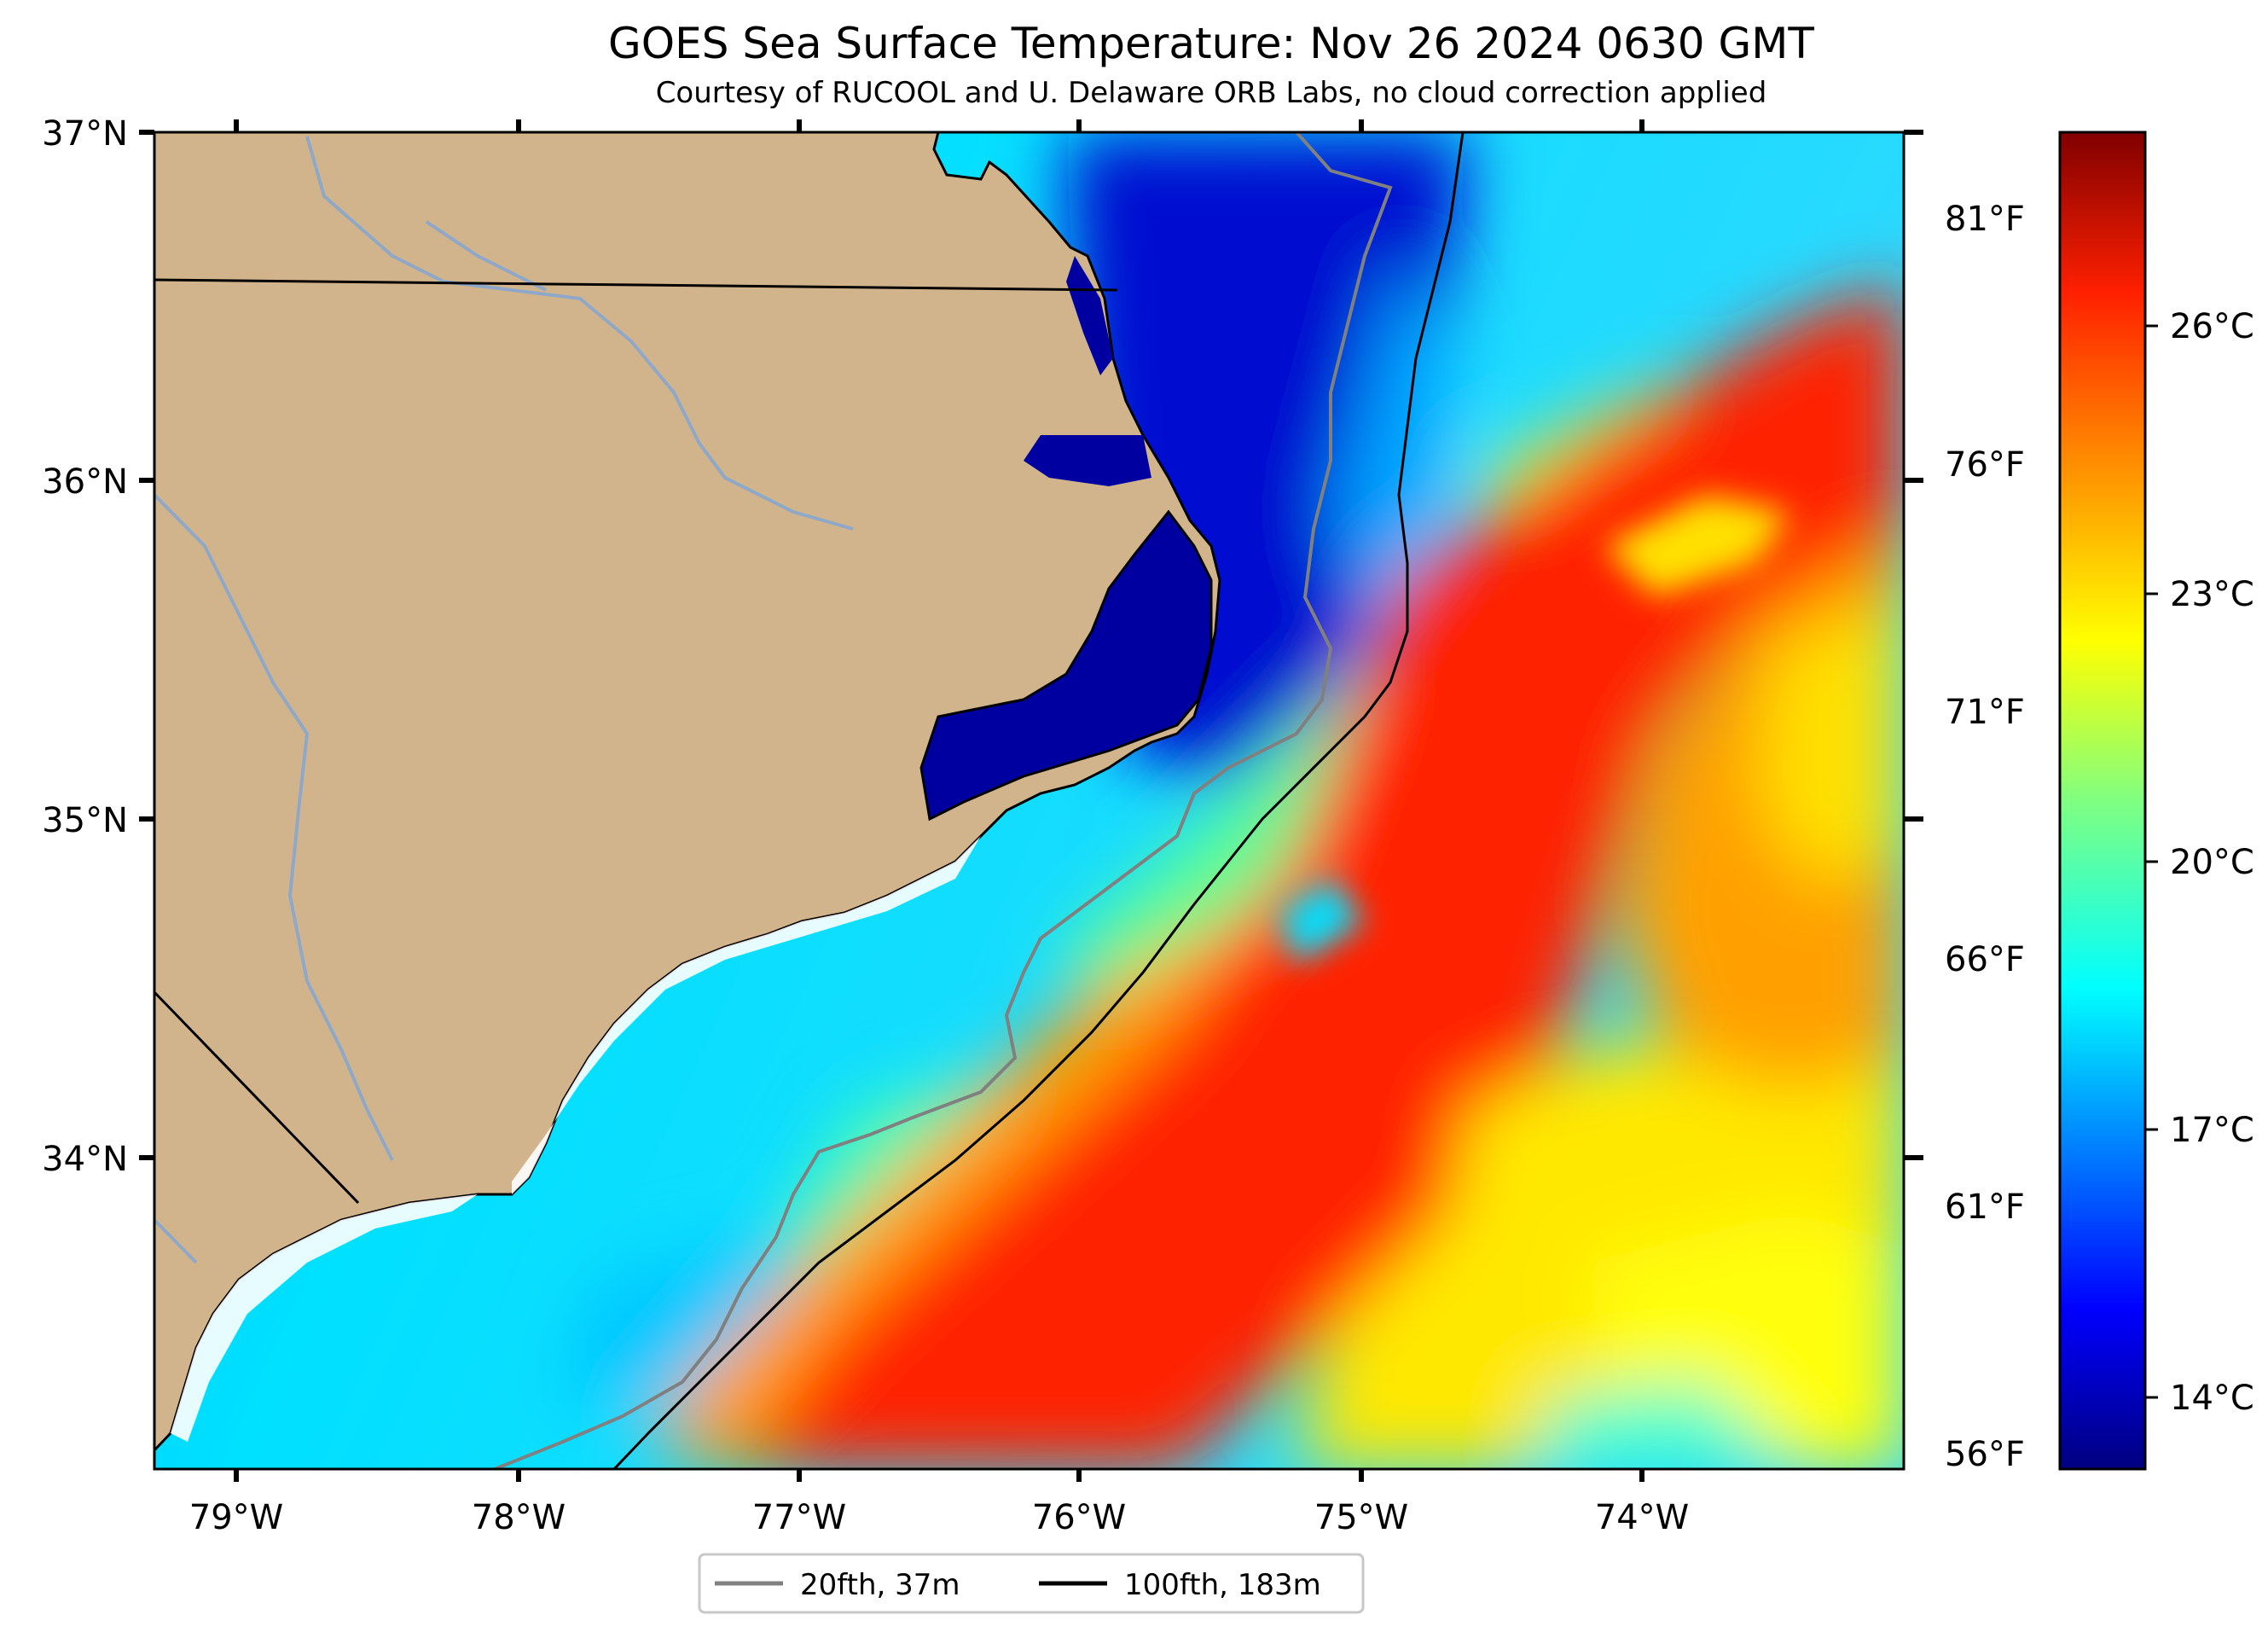  I want to click on lon-label-76: 76°W, so click(1079, 1517).